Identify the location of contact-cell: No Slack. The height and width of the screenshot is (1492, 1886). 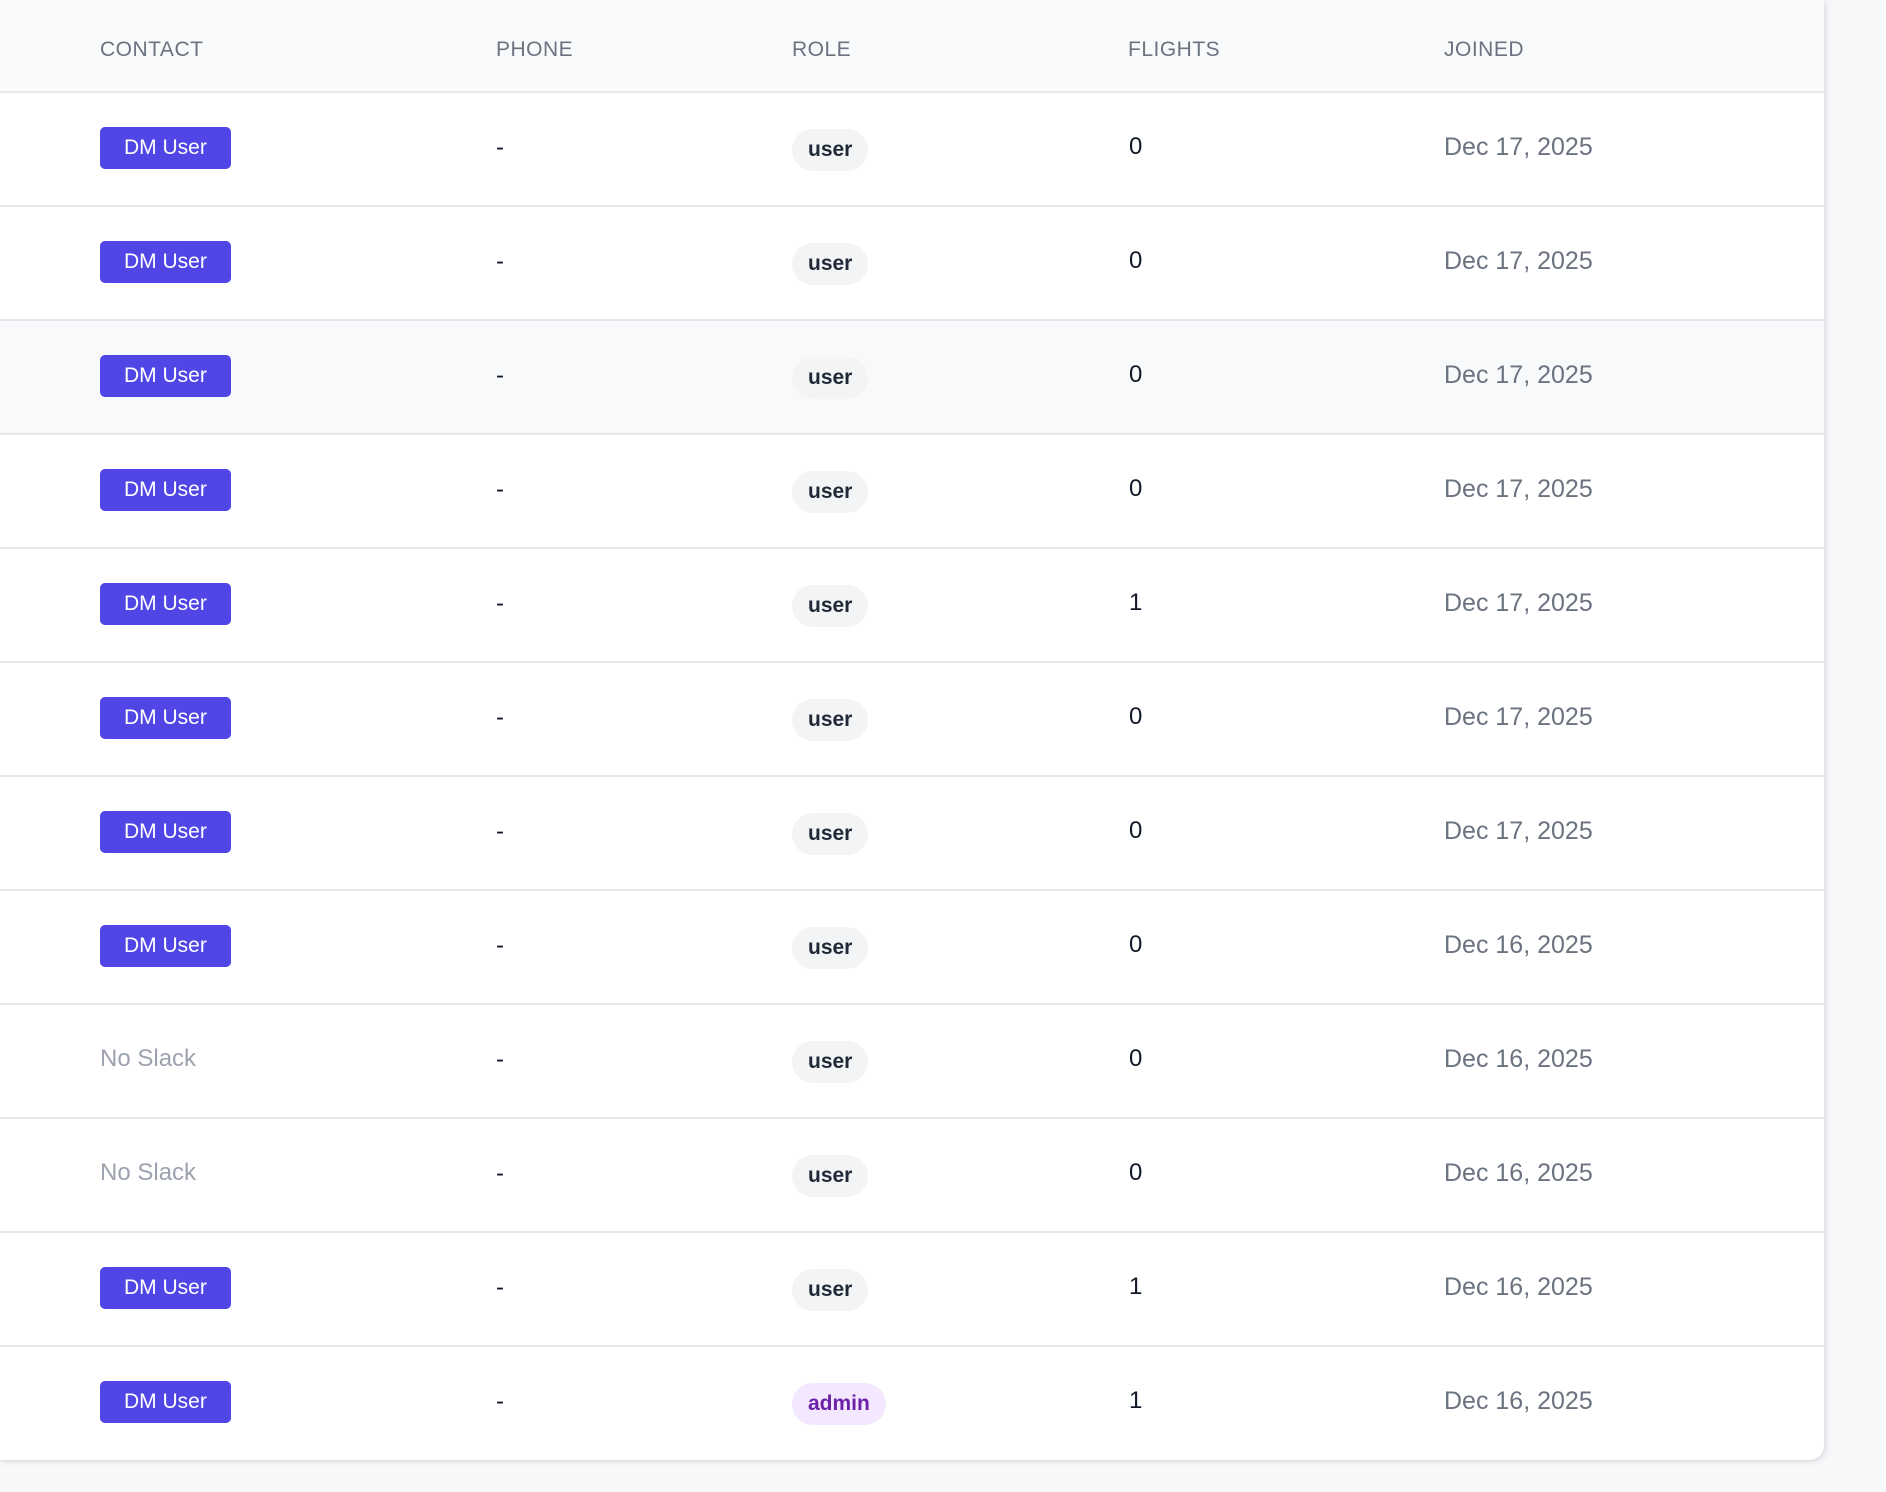
(148, 1175).